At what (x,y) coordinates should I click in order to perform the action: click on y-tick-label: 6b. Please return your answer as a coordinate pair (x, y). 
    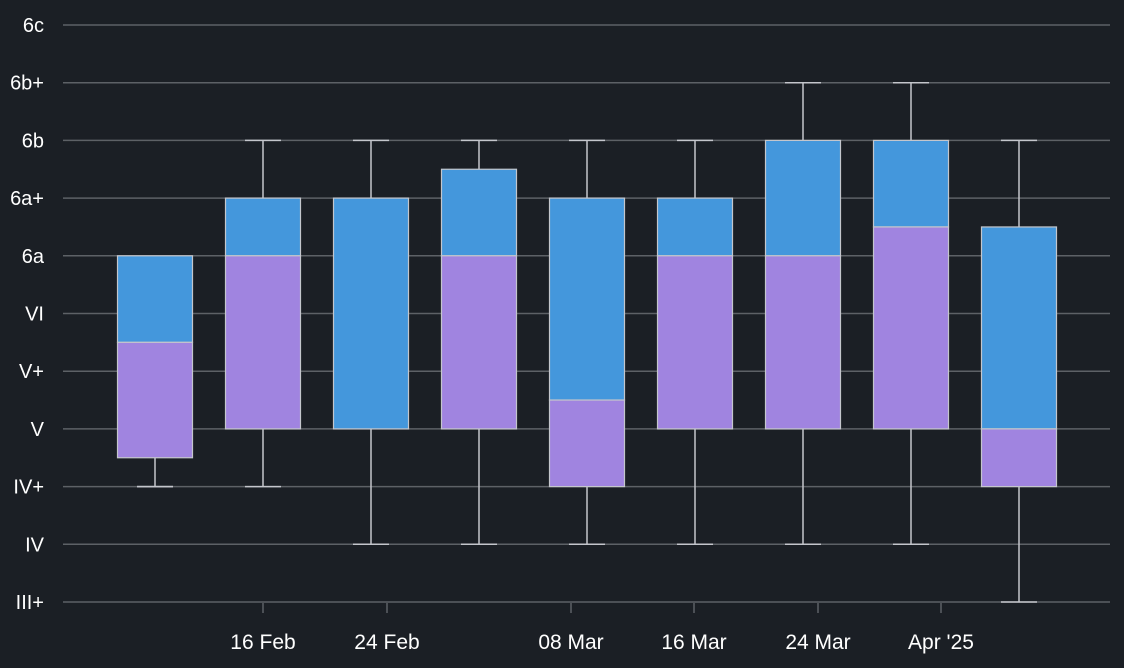
    Looking at the image, I should click on (33, 141).